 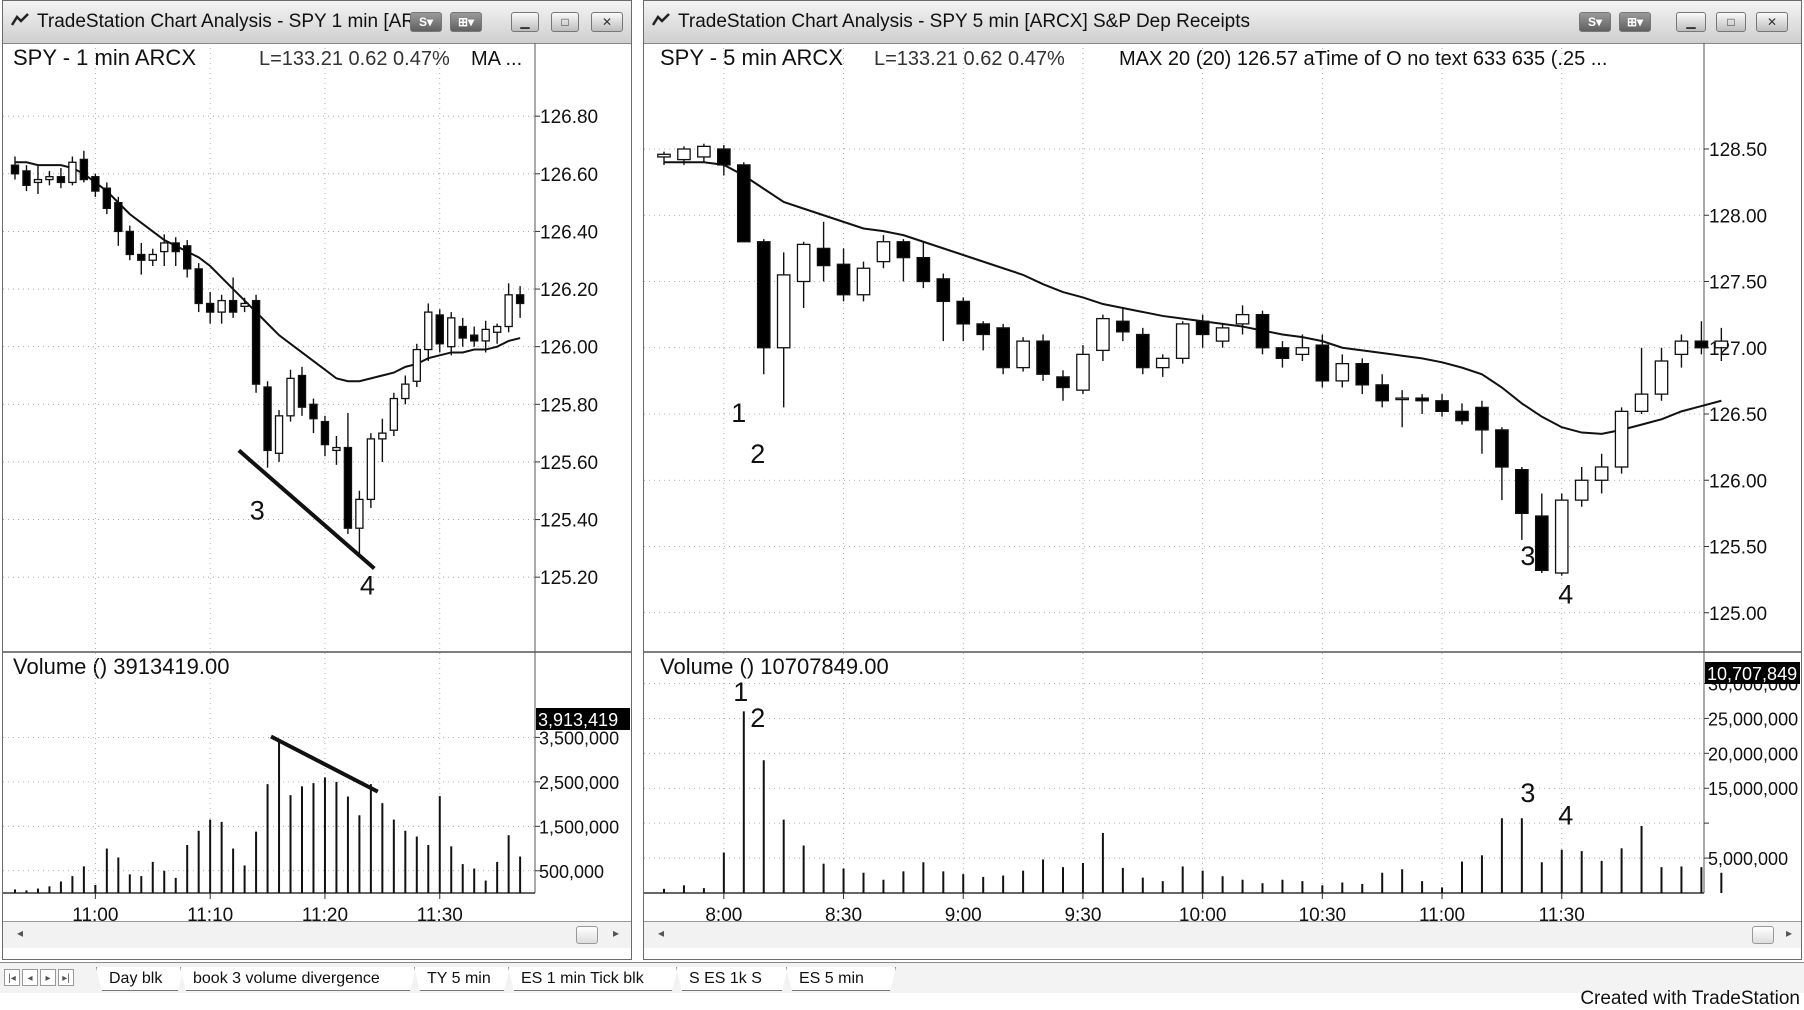 What do you see at coordinates (317, 934) in the screenshot?
I see `left-scrollbar: ◂ ▸` at bounding box center [317, 934].